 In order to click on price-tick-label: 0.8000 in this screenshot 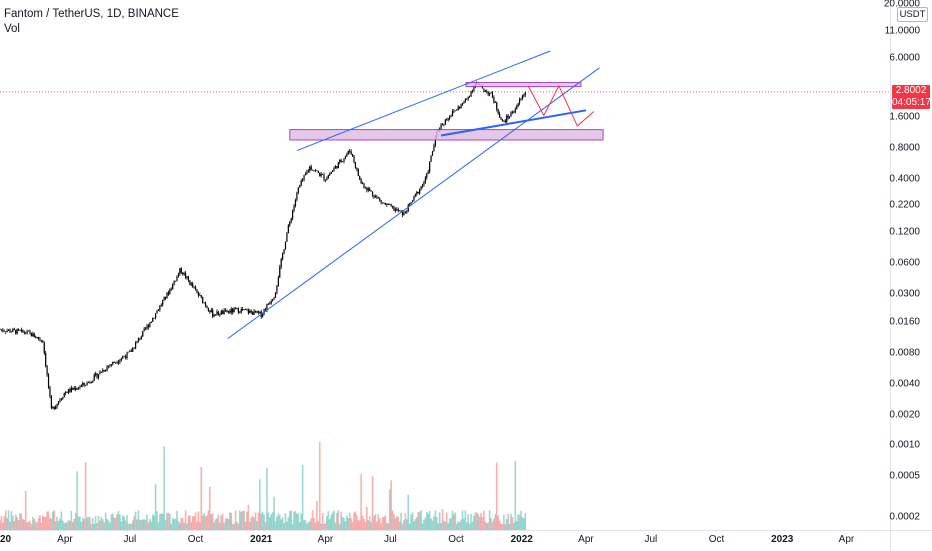, I will do `click(904, 148)`.